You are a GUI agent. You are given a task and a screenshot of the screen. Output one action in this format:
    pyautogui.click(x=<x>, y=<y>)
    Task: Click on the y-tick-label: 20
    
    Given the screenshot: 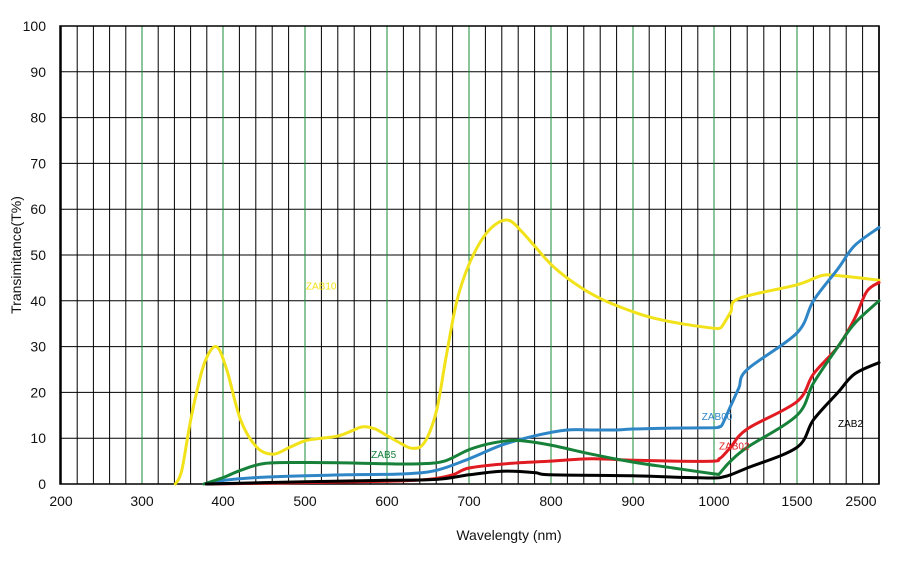 What is the action you would take?
    pyautogui.click(x=38, y=392)
    